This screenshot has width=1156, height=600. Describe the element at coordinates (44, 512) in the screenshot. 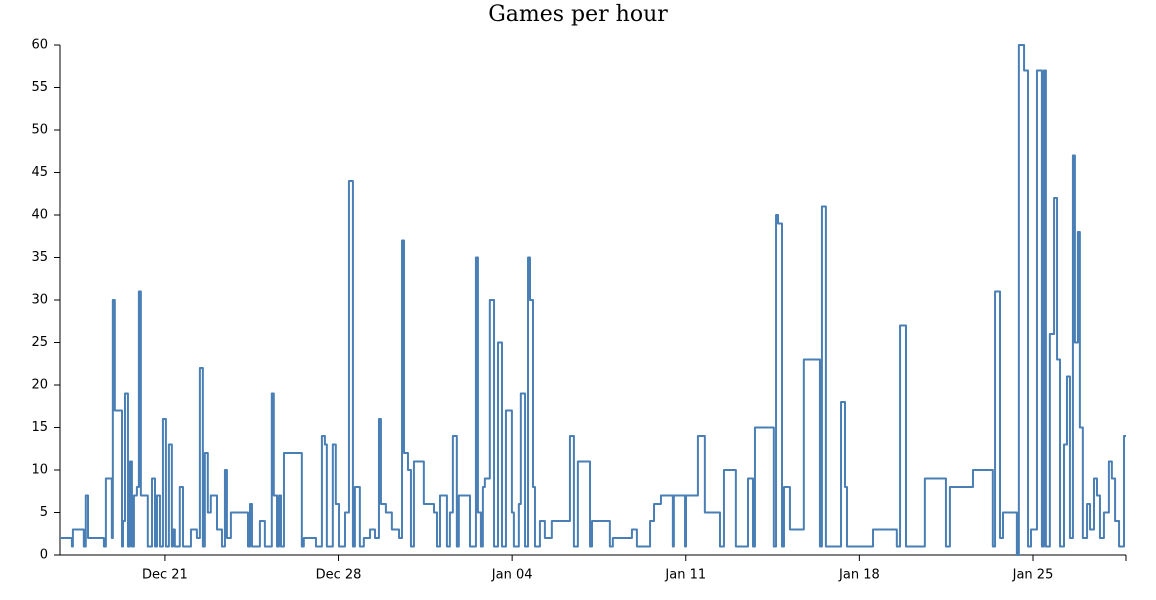

I see `y-tick-label: 5` at that location.